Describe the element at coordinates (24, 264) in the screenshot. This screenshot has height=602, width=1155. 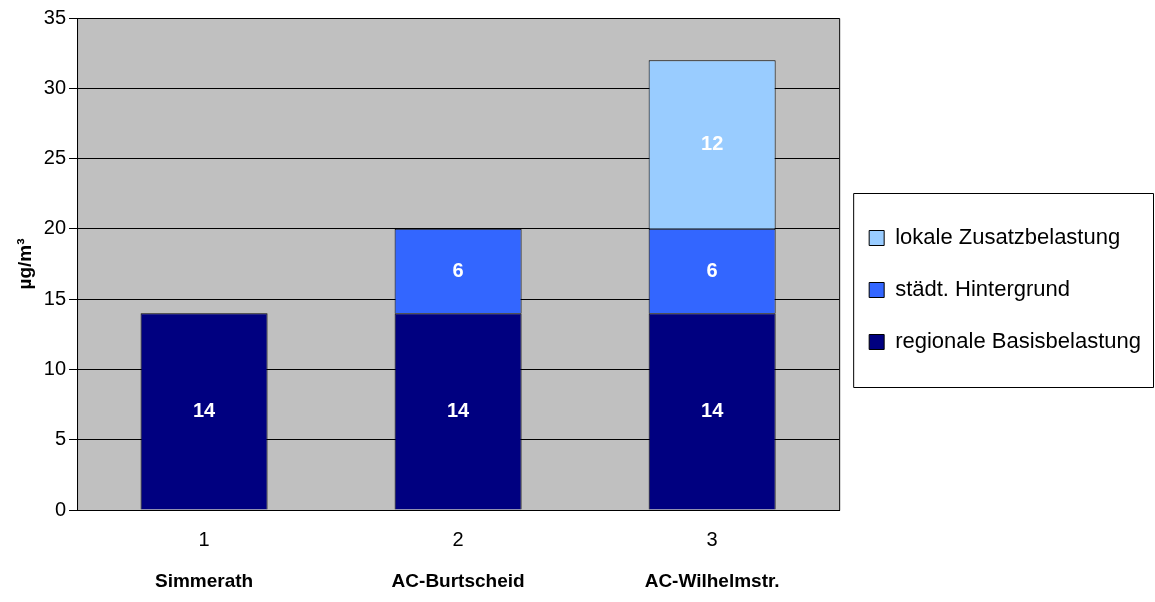
I see `y-axis-title: µg/m³` at that location.